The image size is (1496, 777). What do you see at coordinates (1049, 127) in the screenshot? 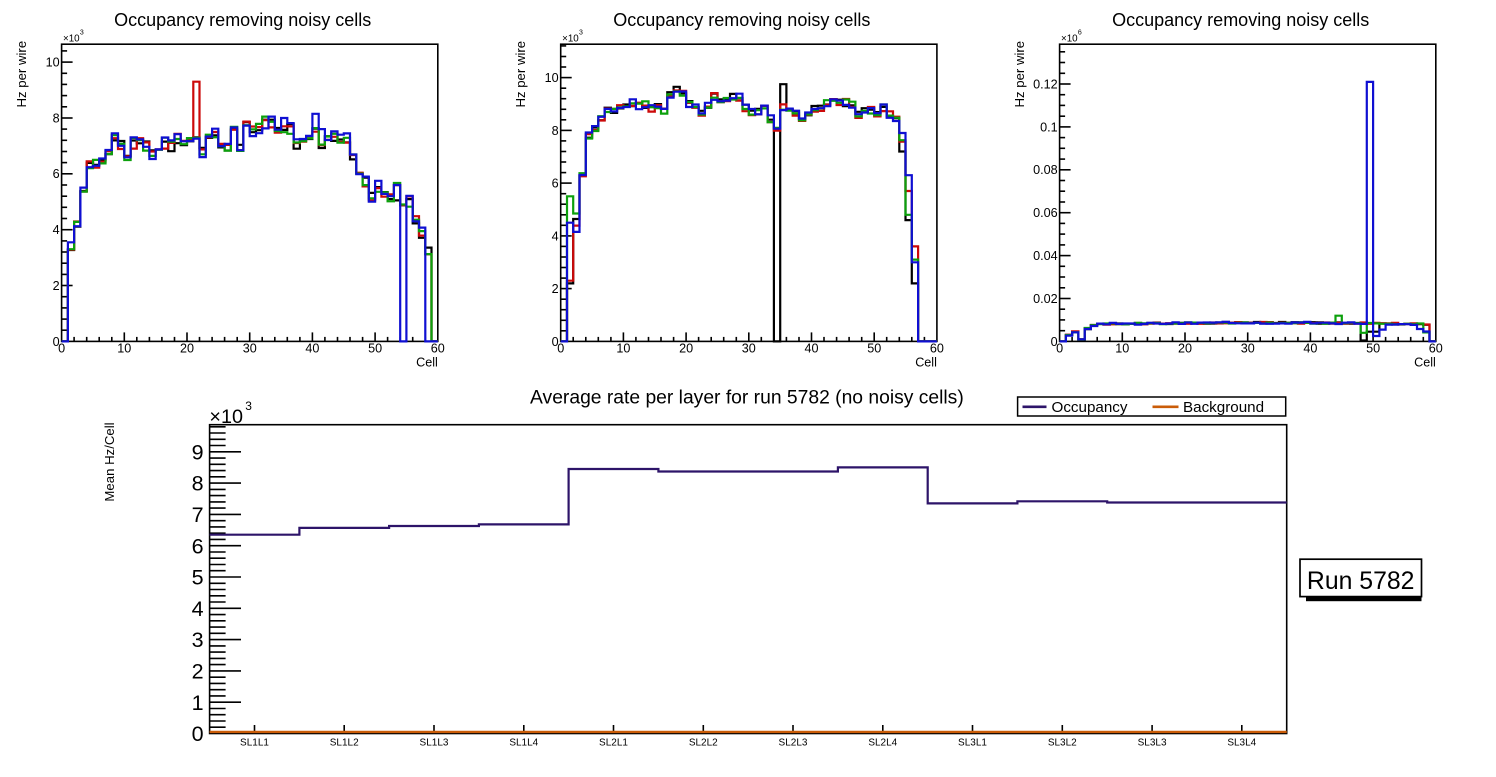
I see `svg-text: 0.1` at bounding box center [1049, 127].